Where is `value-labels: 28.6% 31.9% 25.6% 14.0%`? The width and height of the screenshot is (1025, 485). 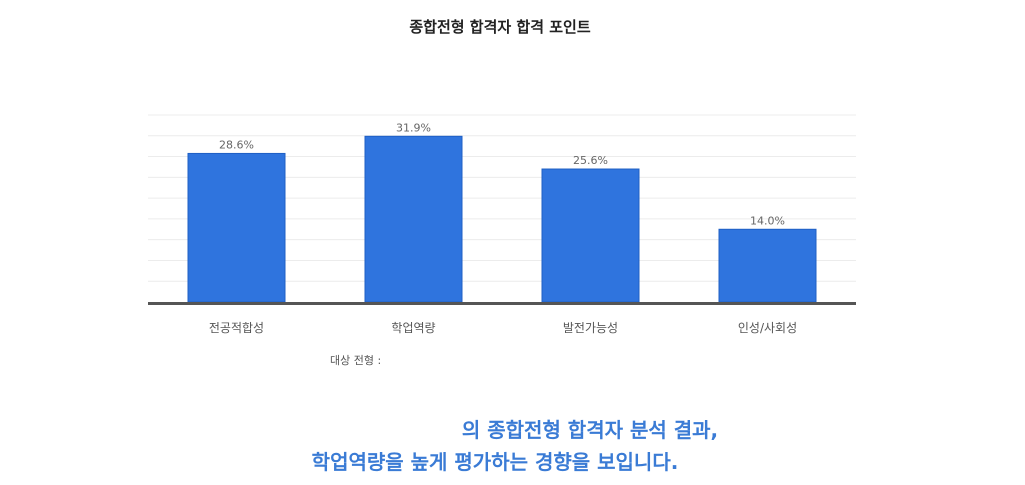 value-labels: 28.6% 31.9% 25.6% 14.0% is located at coordinates (502, 174).